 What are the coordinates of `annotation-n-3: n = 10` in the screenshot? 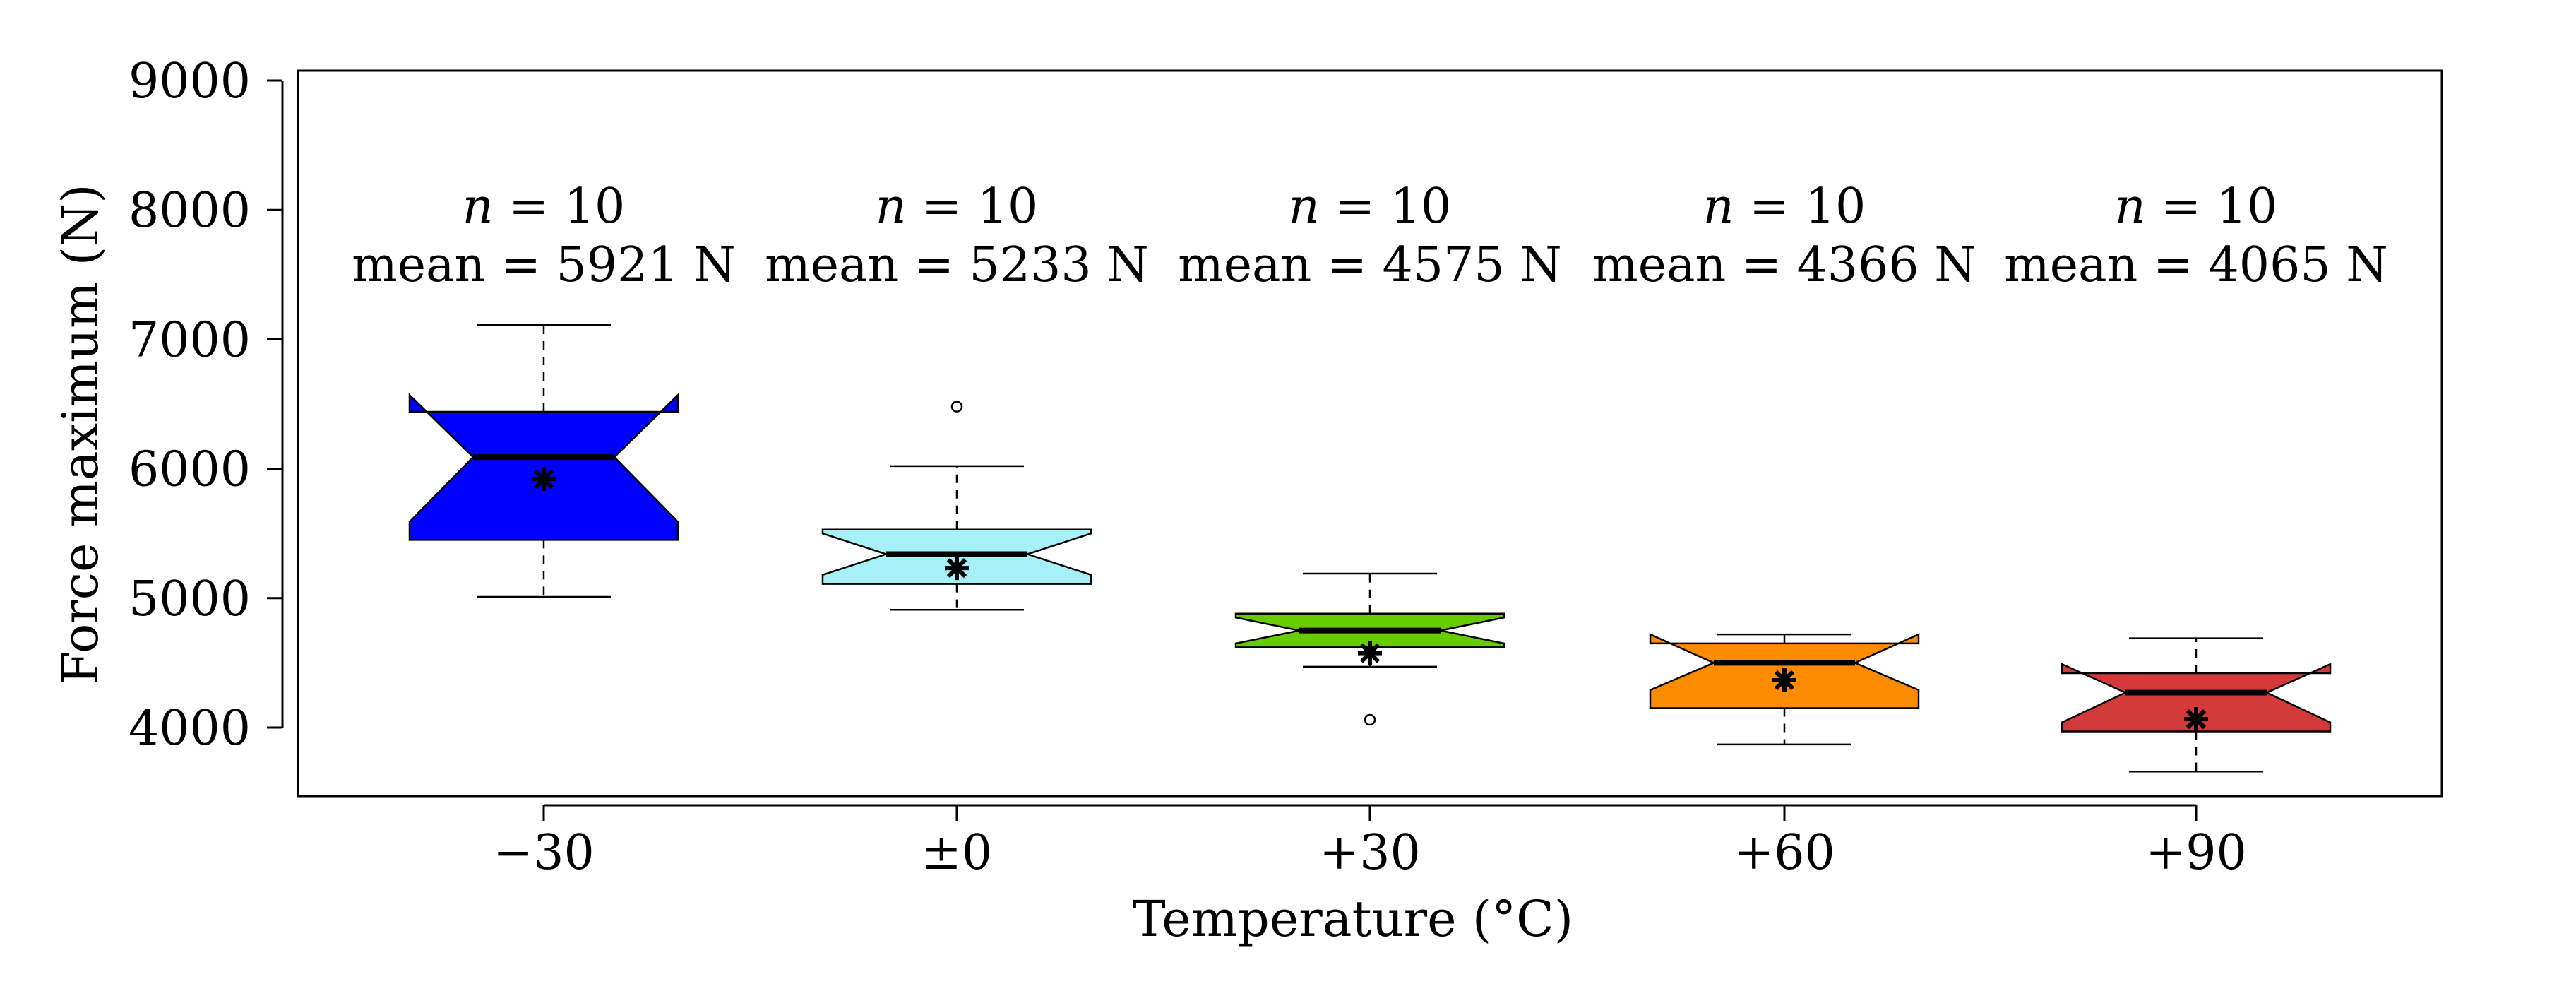 It's located at (1784, 207).